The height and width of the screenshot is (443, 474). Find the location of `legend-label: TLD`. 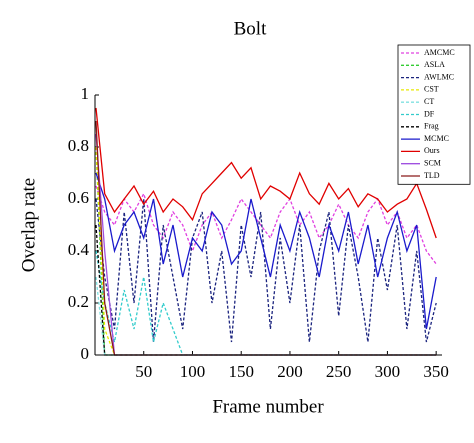

legend-label: TLD is located at coordinates (432, 175).